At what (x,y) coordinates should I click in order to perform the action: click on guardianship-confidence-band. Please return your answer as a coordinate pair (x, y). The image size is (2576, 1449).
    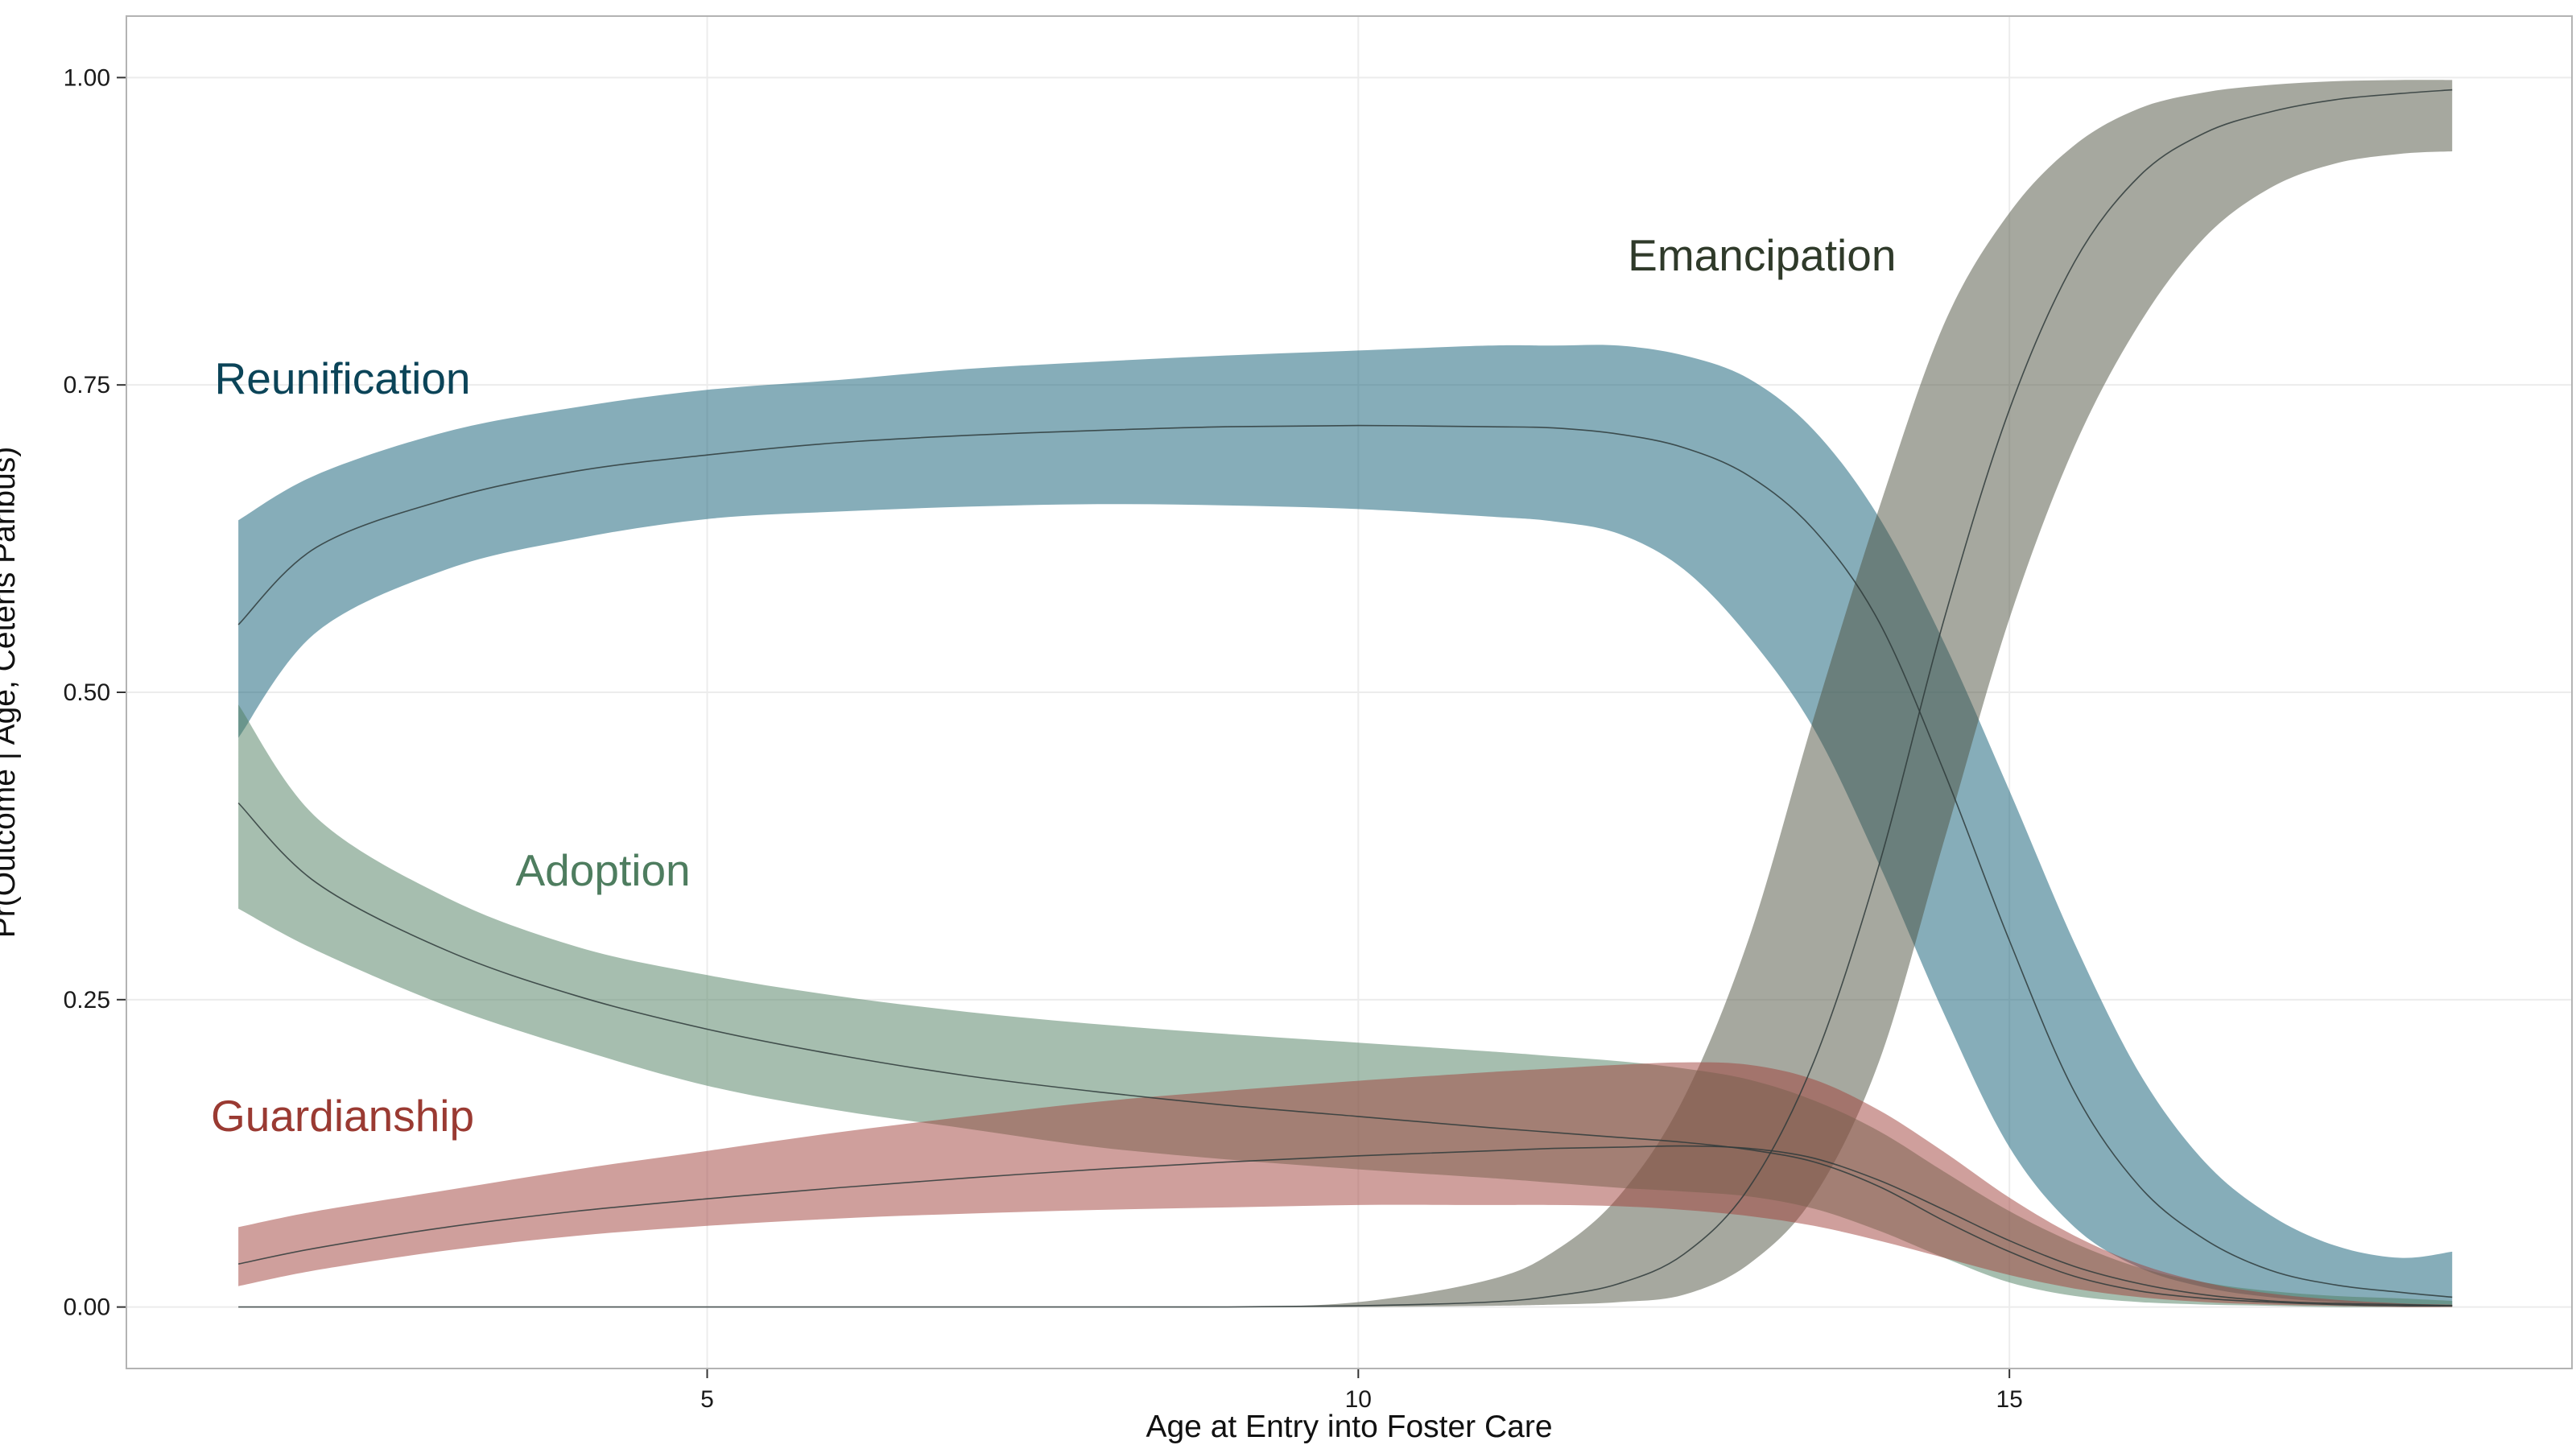
    Looking at the image, I should click on (1345, 1184).